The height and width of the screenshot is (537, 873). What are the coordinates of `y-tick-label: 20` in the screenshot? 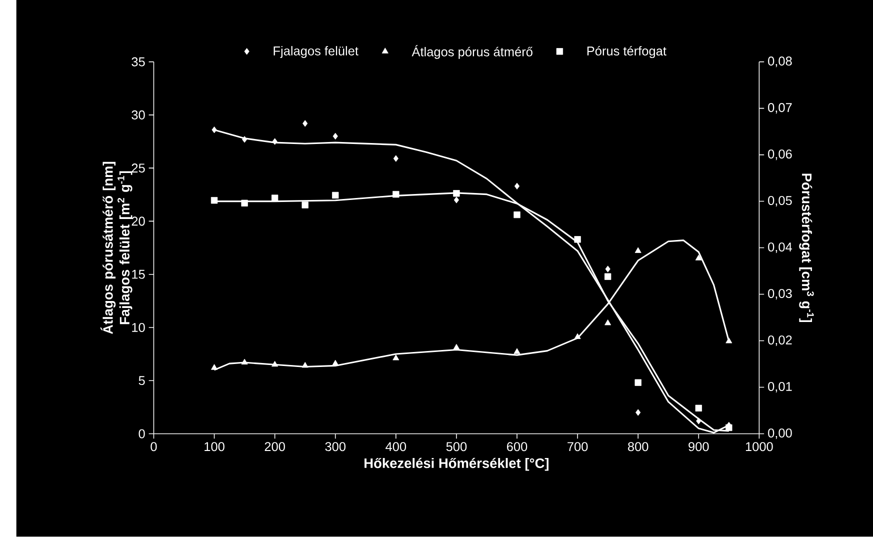 It's located at (138, 221).